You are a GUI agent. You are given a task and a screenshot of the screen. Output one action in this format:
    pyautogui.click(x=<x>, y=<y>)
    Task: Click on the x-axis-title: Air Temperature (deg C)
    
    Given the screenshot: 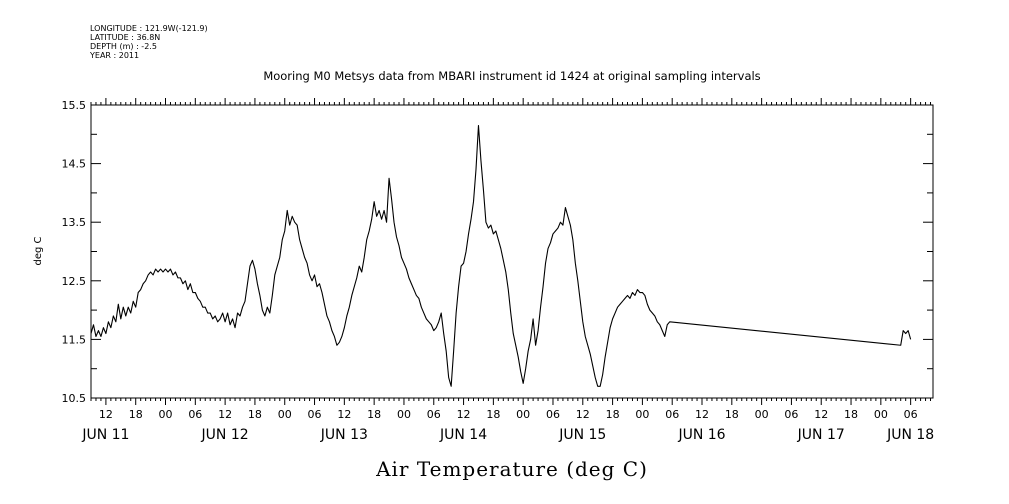 What is the action you would take?
    pyautogui.click(x=511, y=469)
    